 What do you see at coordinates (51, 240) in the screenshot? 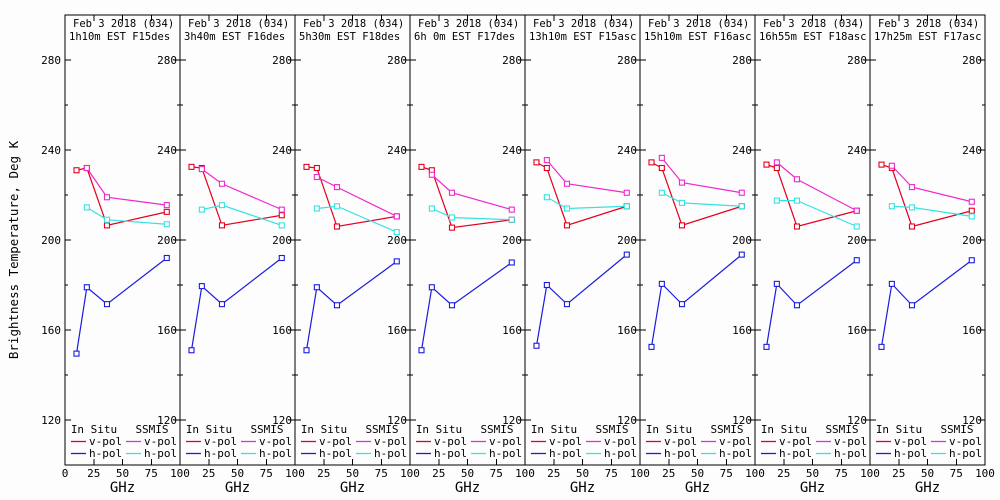
I see `y-tick-label-outer: 200` at bounding box center [51, 240].